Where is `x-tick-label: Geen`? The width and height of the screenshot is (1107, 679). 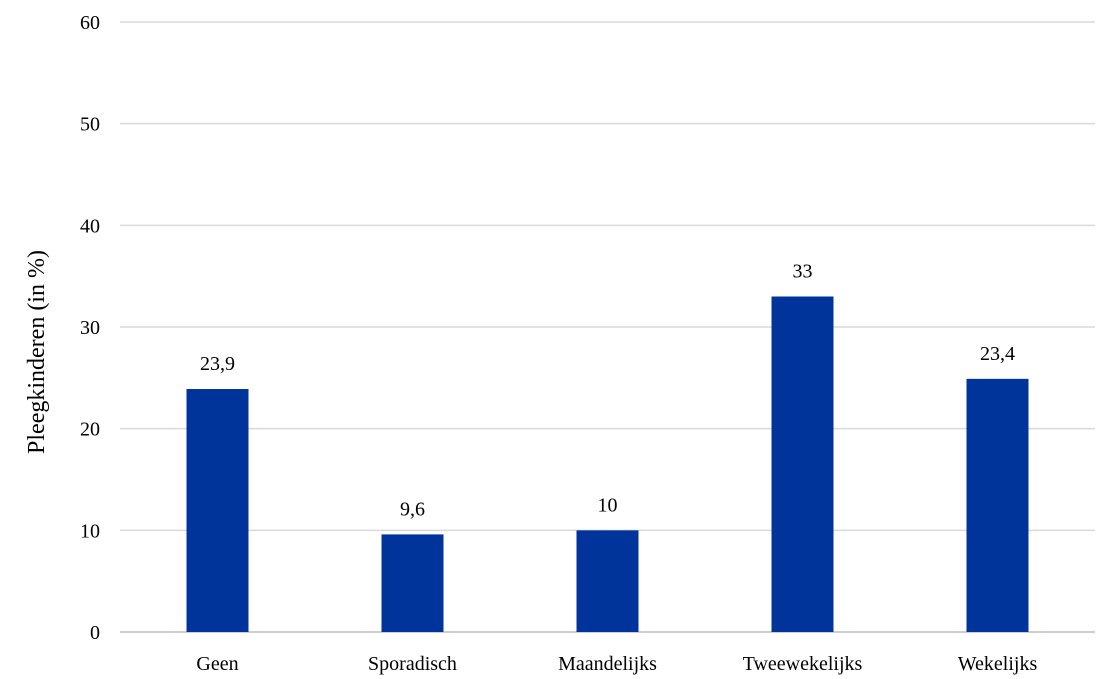 x-tick-label: Geen is located at coordinates (217, 664).